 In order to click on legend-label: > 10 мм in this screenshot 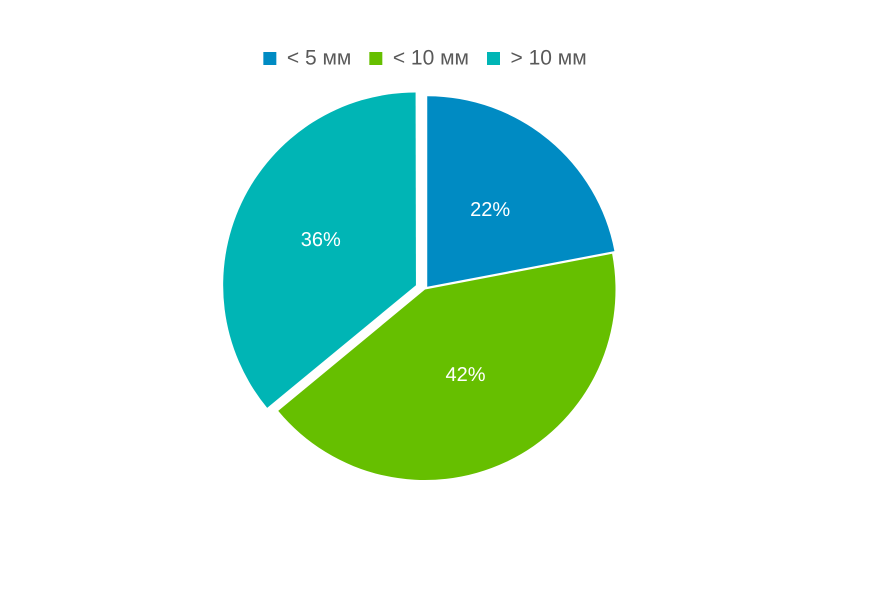, I will do `click(548, 58)`.